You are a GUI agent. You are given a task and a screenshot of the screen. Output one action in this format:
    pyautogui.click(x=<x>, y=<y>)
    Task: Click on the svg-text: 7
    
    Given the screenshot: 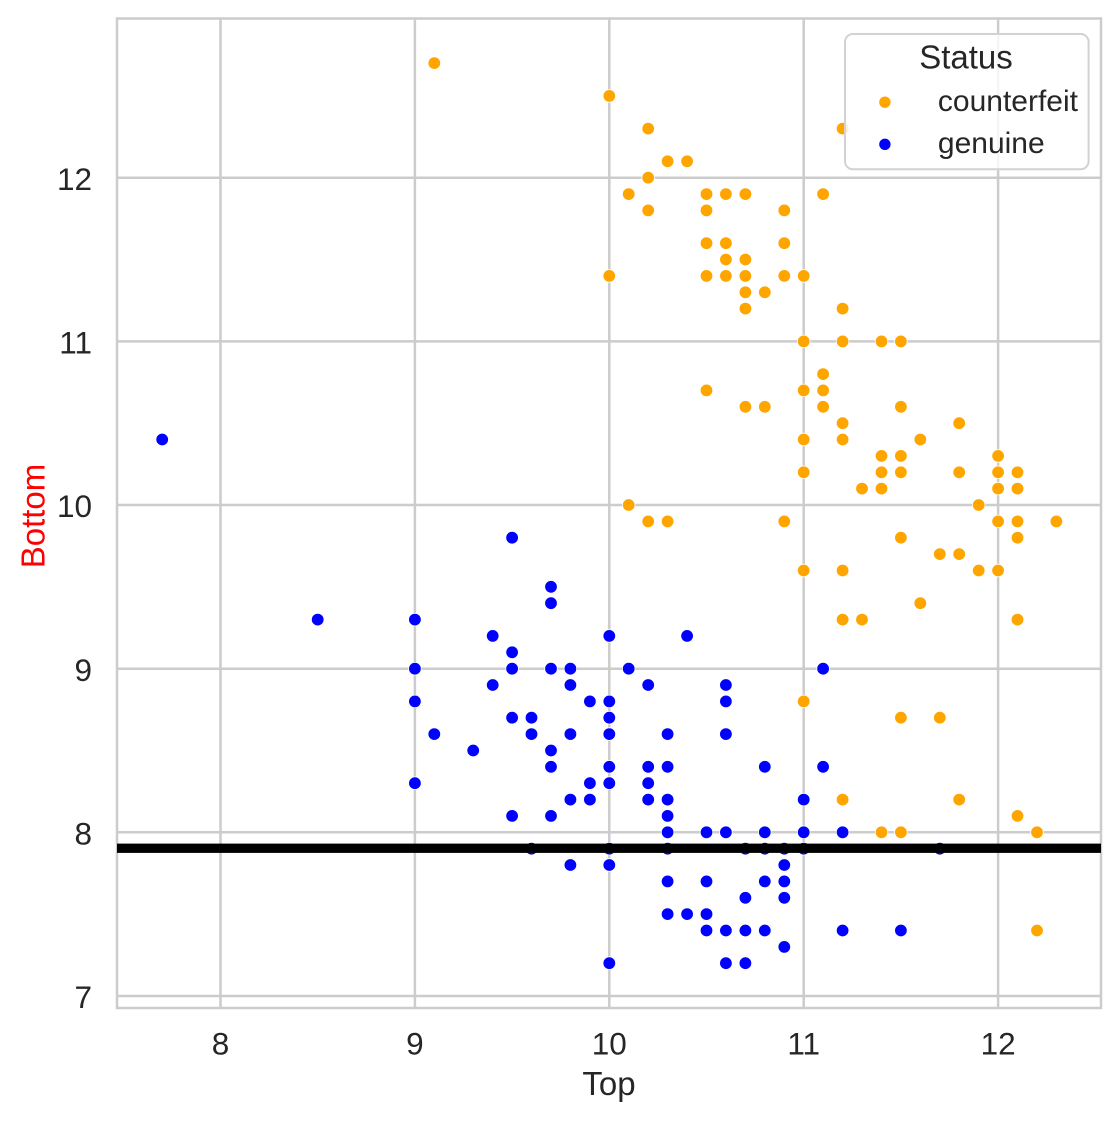 What is the action you would take?
    pyautogui.click(x=83, y=997)
    